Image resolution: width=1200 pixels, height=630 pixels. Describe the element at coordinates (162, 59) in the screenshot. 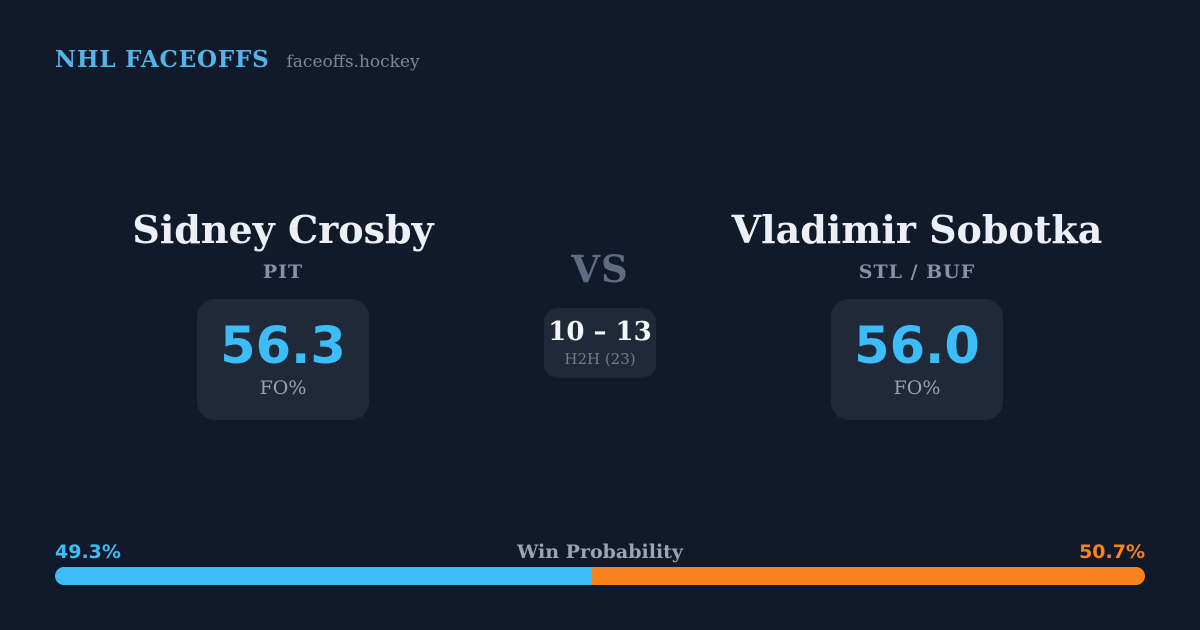

I see `brand-title: NHL FACEOFFS` at that location.